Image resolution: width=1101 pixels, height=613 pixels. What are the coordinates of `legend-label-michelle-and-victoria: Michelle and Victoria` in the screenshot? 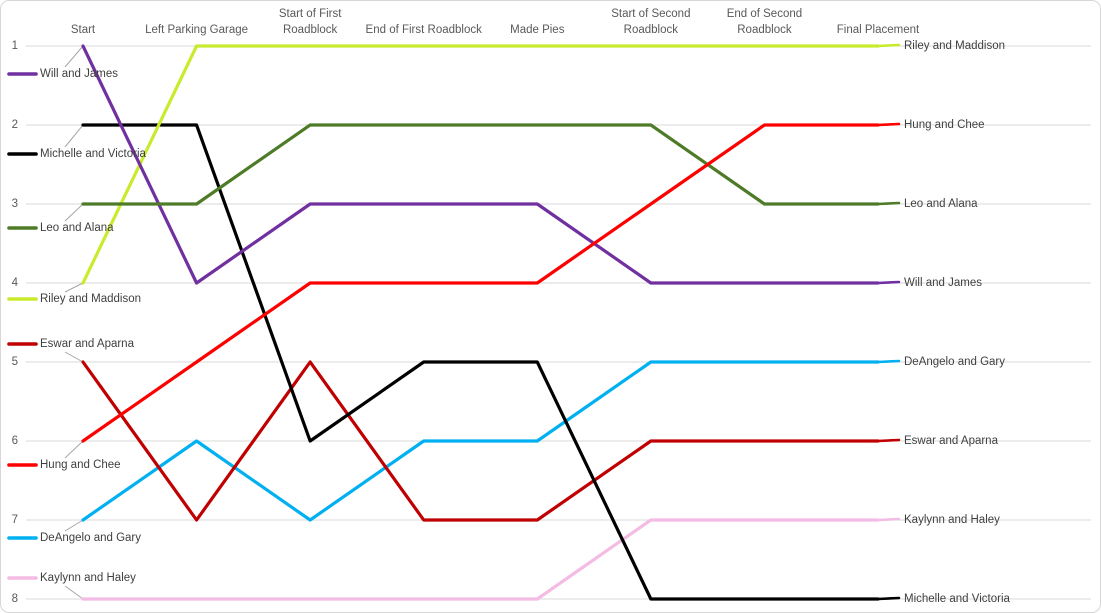 It's located at (93, 154).